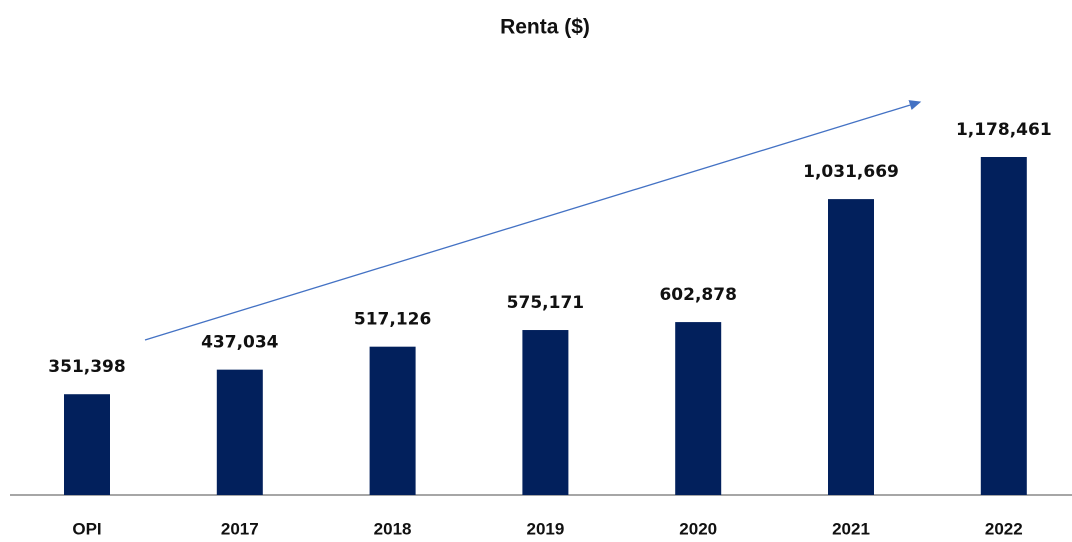 The height and width of the screenshot is (542, 1072). I want to click on value-label: 575,171, so click(545, 303).